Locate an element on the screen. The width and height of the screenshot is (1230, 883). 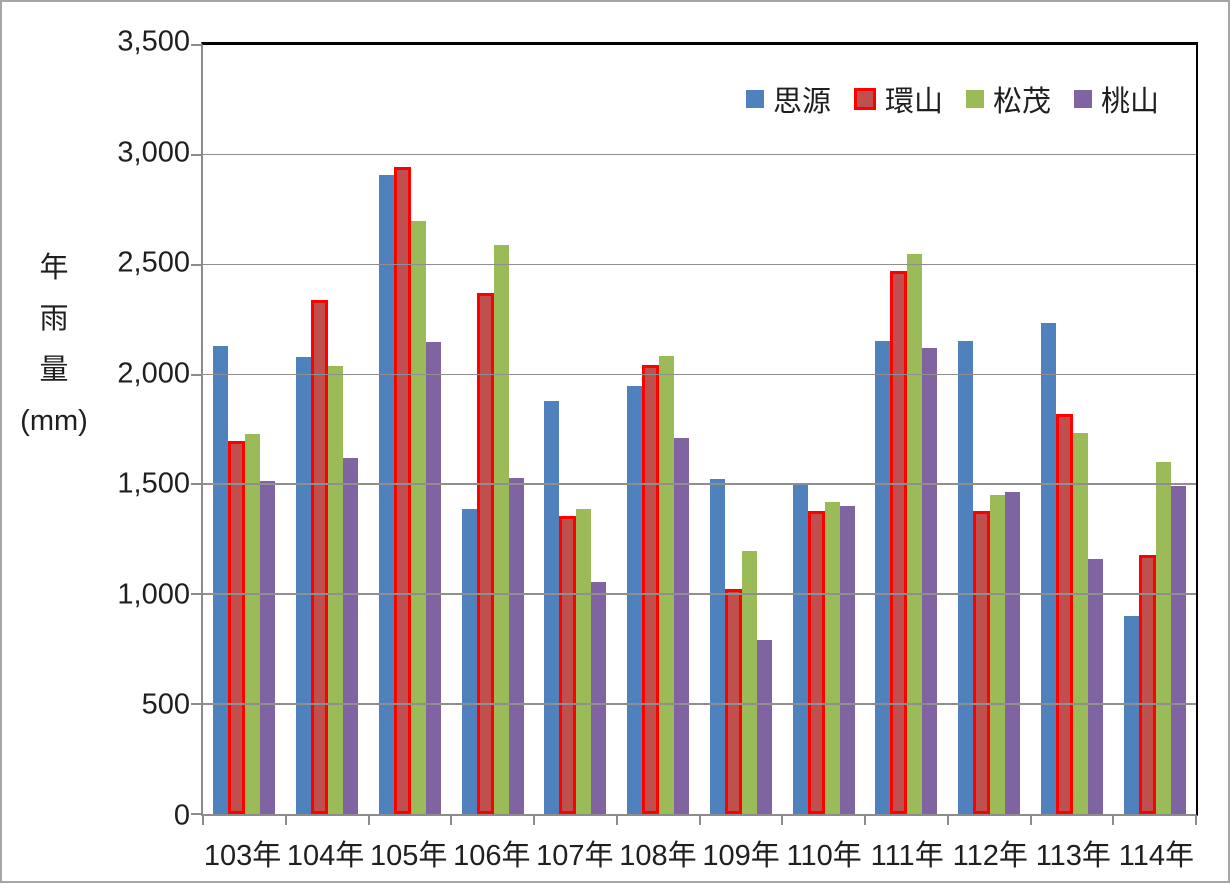
bar-group-112年 is located at coordinates (989, 429).